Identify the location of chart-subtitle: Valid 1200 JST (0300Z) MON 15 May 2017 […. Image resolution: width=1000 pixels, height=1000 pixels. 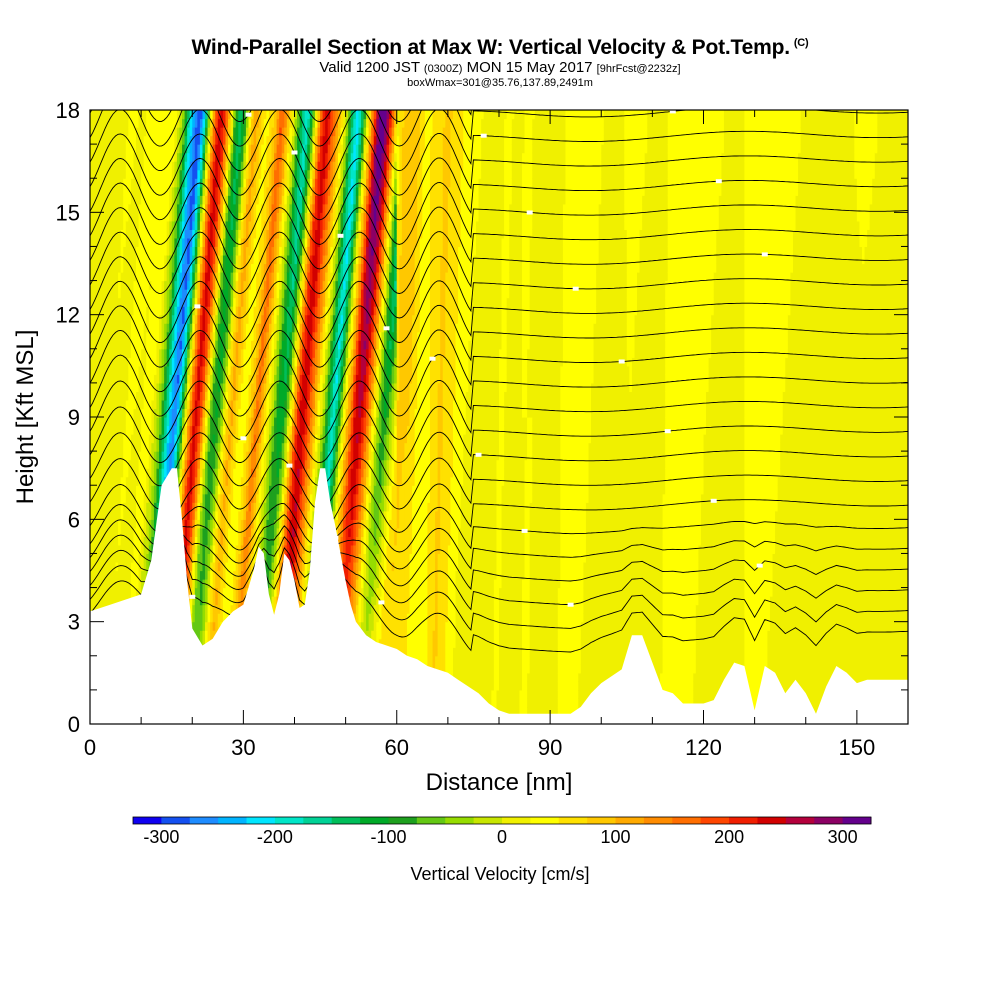
(500, 68).